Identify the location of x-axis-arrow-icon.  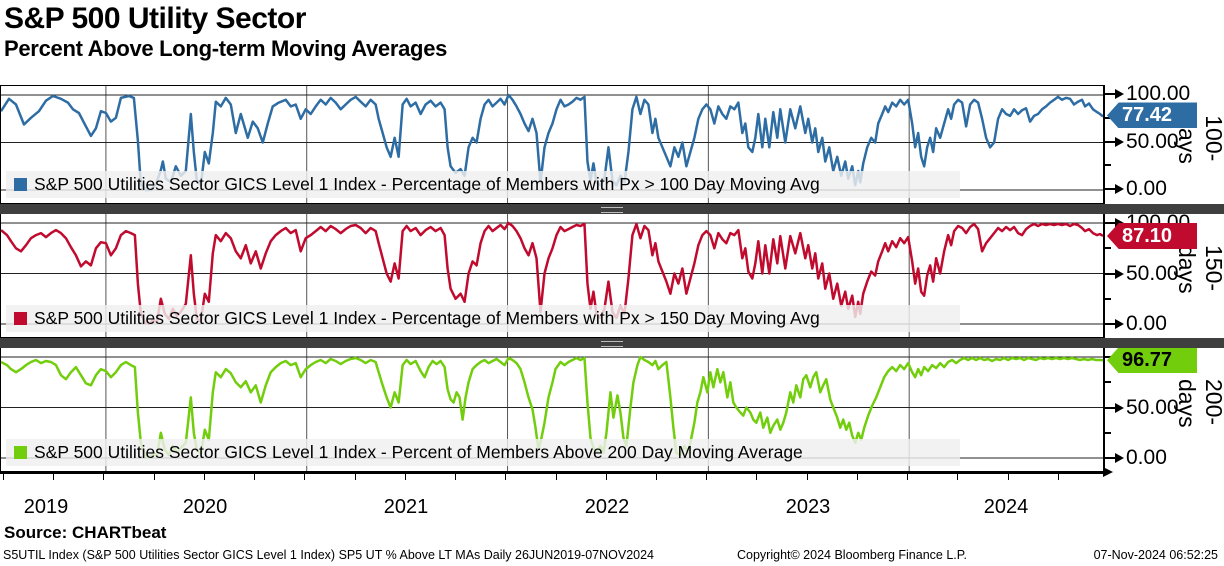
(1108, 472).